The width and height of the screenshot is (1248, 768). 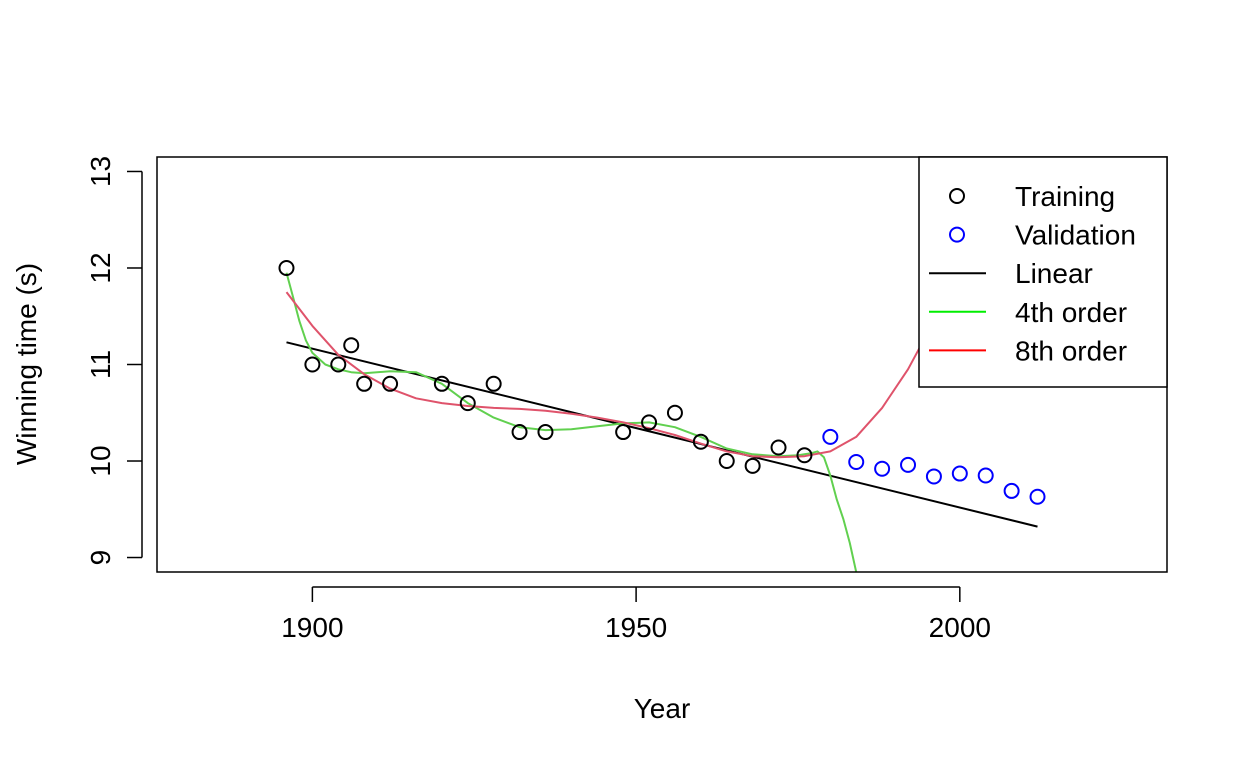 I want to click on series-line-8th-order, so click(x=610, y=375).